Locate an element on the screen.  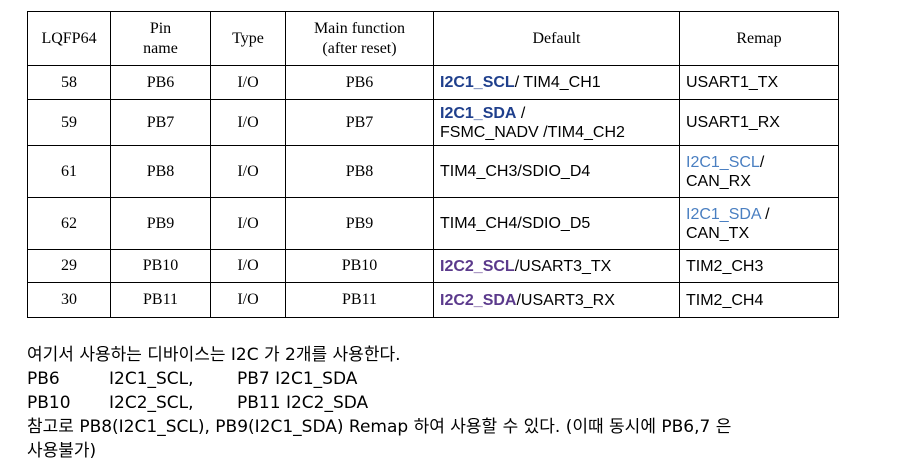
cell-default: I2C2_SDA/USART3_RX is located at coordinates (556, 300).